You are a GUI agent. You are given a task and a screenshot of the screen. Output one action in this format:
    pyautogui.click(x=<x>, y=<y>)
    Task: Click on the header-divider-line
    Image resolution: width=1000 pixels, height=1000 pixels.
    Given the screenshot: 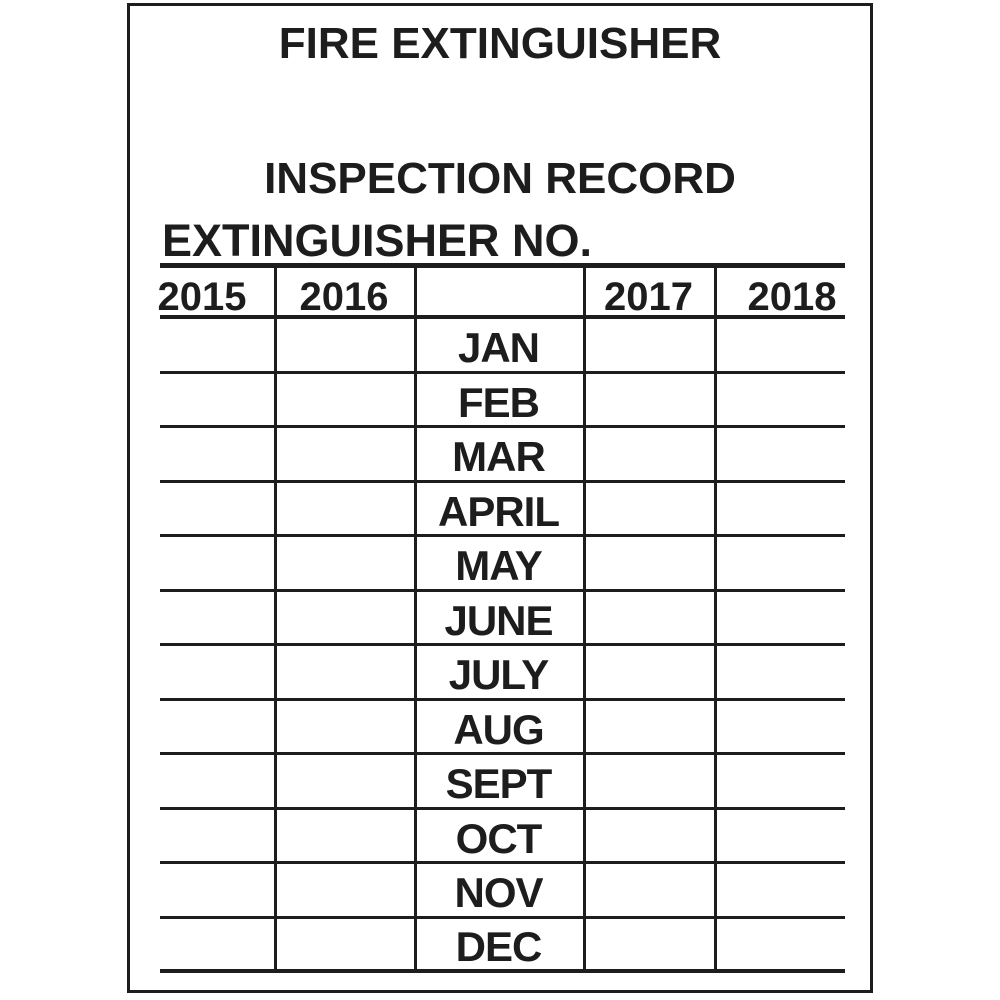 What is the action you would take?
    pyautogui.click(x=502, y=317)
    